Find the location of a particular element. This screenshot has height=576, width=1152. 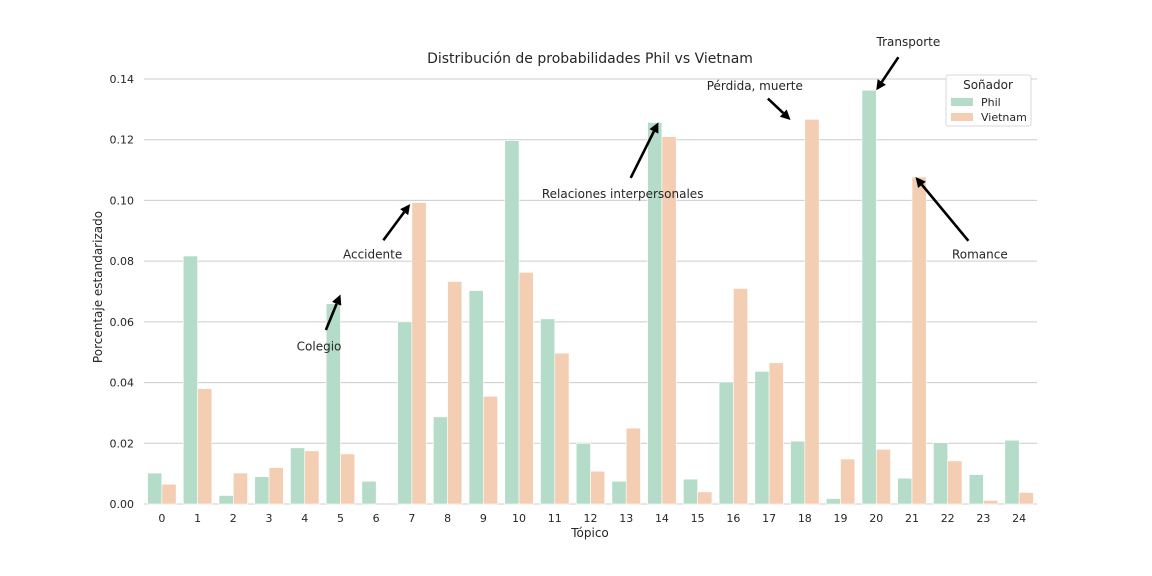

x-tick-label: 24 is located at coordinates (1019, 518).